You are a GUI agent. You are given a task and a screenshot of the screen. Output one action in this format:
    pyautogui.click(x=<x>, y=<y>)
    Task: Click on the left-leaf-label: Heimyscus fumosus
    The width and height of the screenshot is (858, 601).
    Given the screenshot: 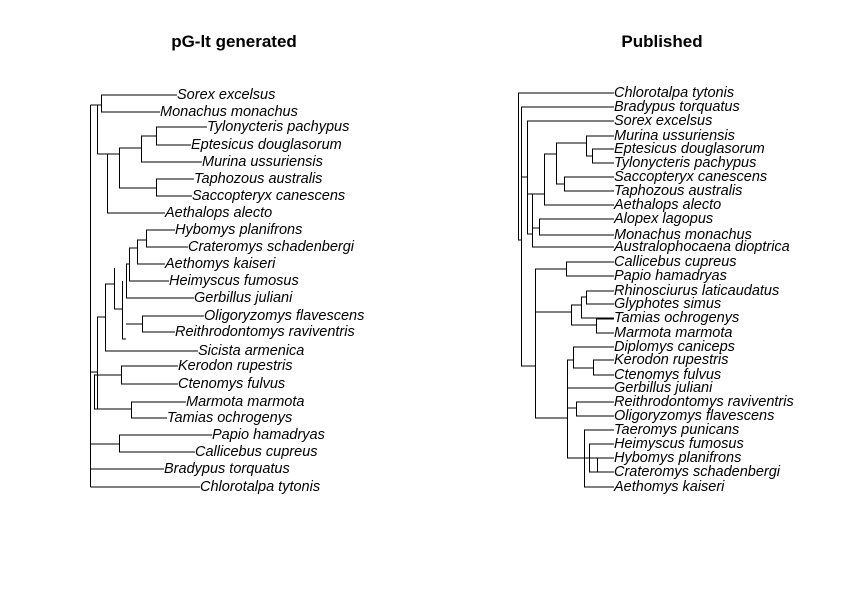 What is the action you would take?
    pyautogui.click(x=234, y=281)
    